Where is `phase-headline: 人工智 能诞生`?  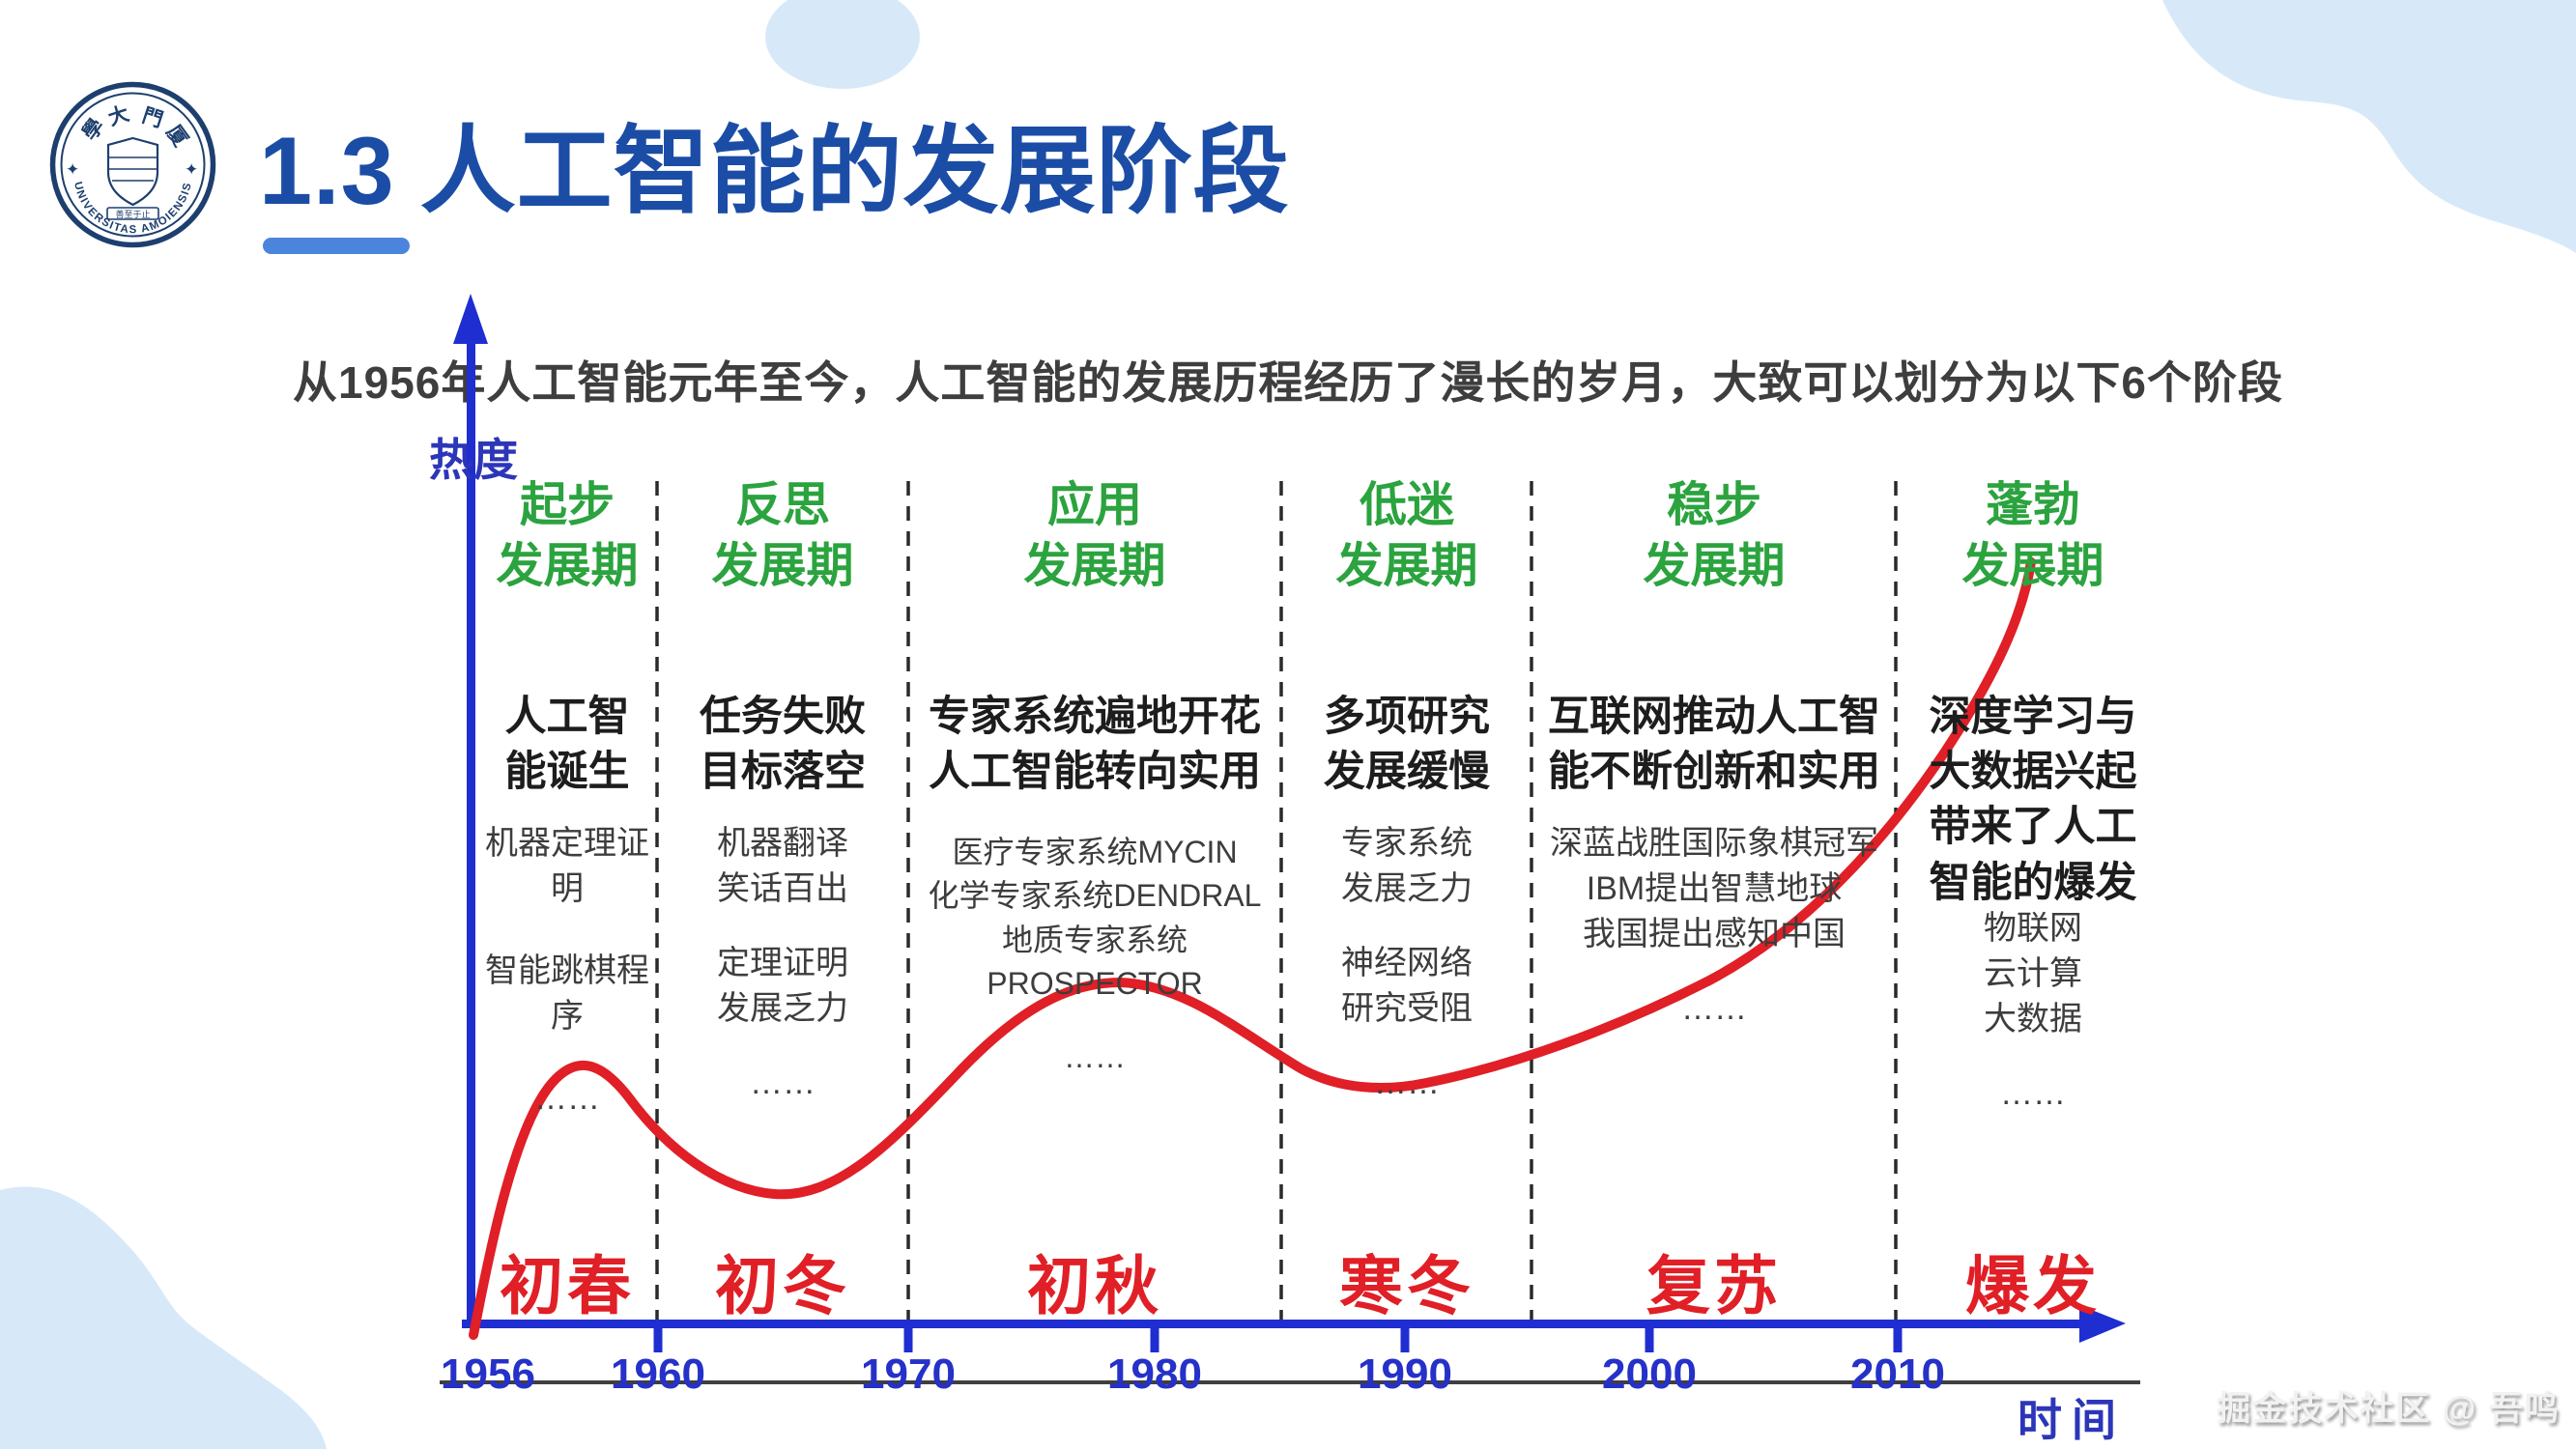
phase-headline: 人工智 能诞生 is located at coordinates (567, 745).